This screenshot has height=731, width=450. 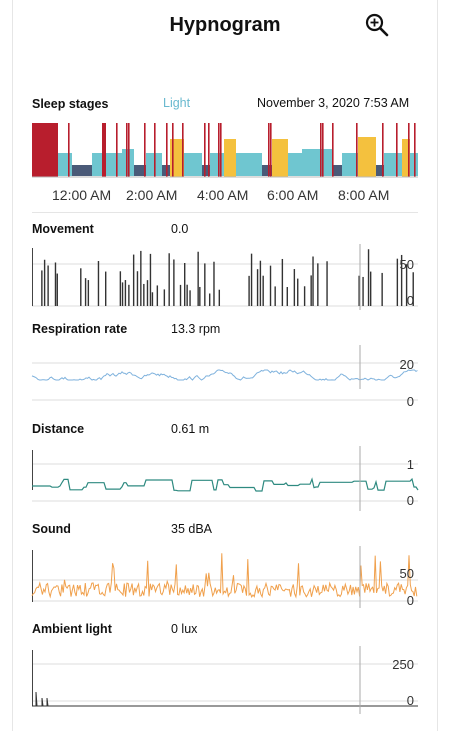 I want to click on respiration-chart, so click(x=224, y=377).